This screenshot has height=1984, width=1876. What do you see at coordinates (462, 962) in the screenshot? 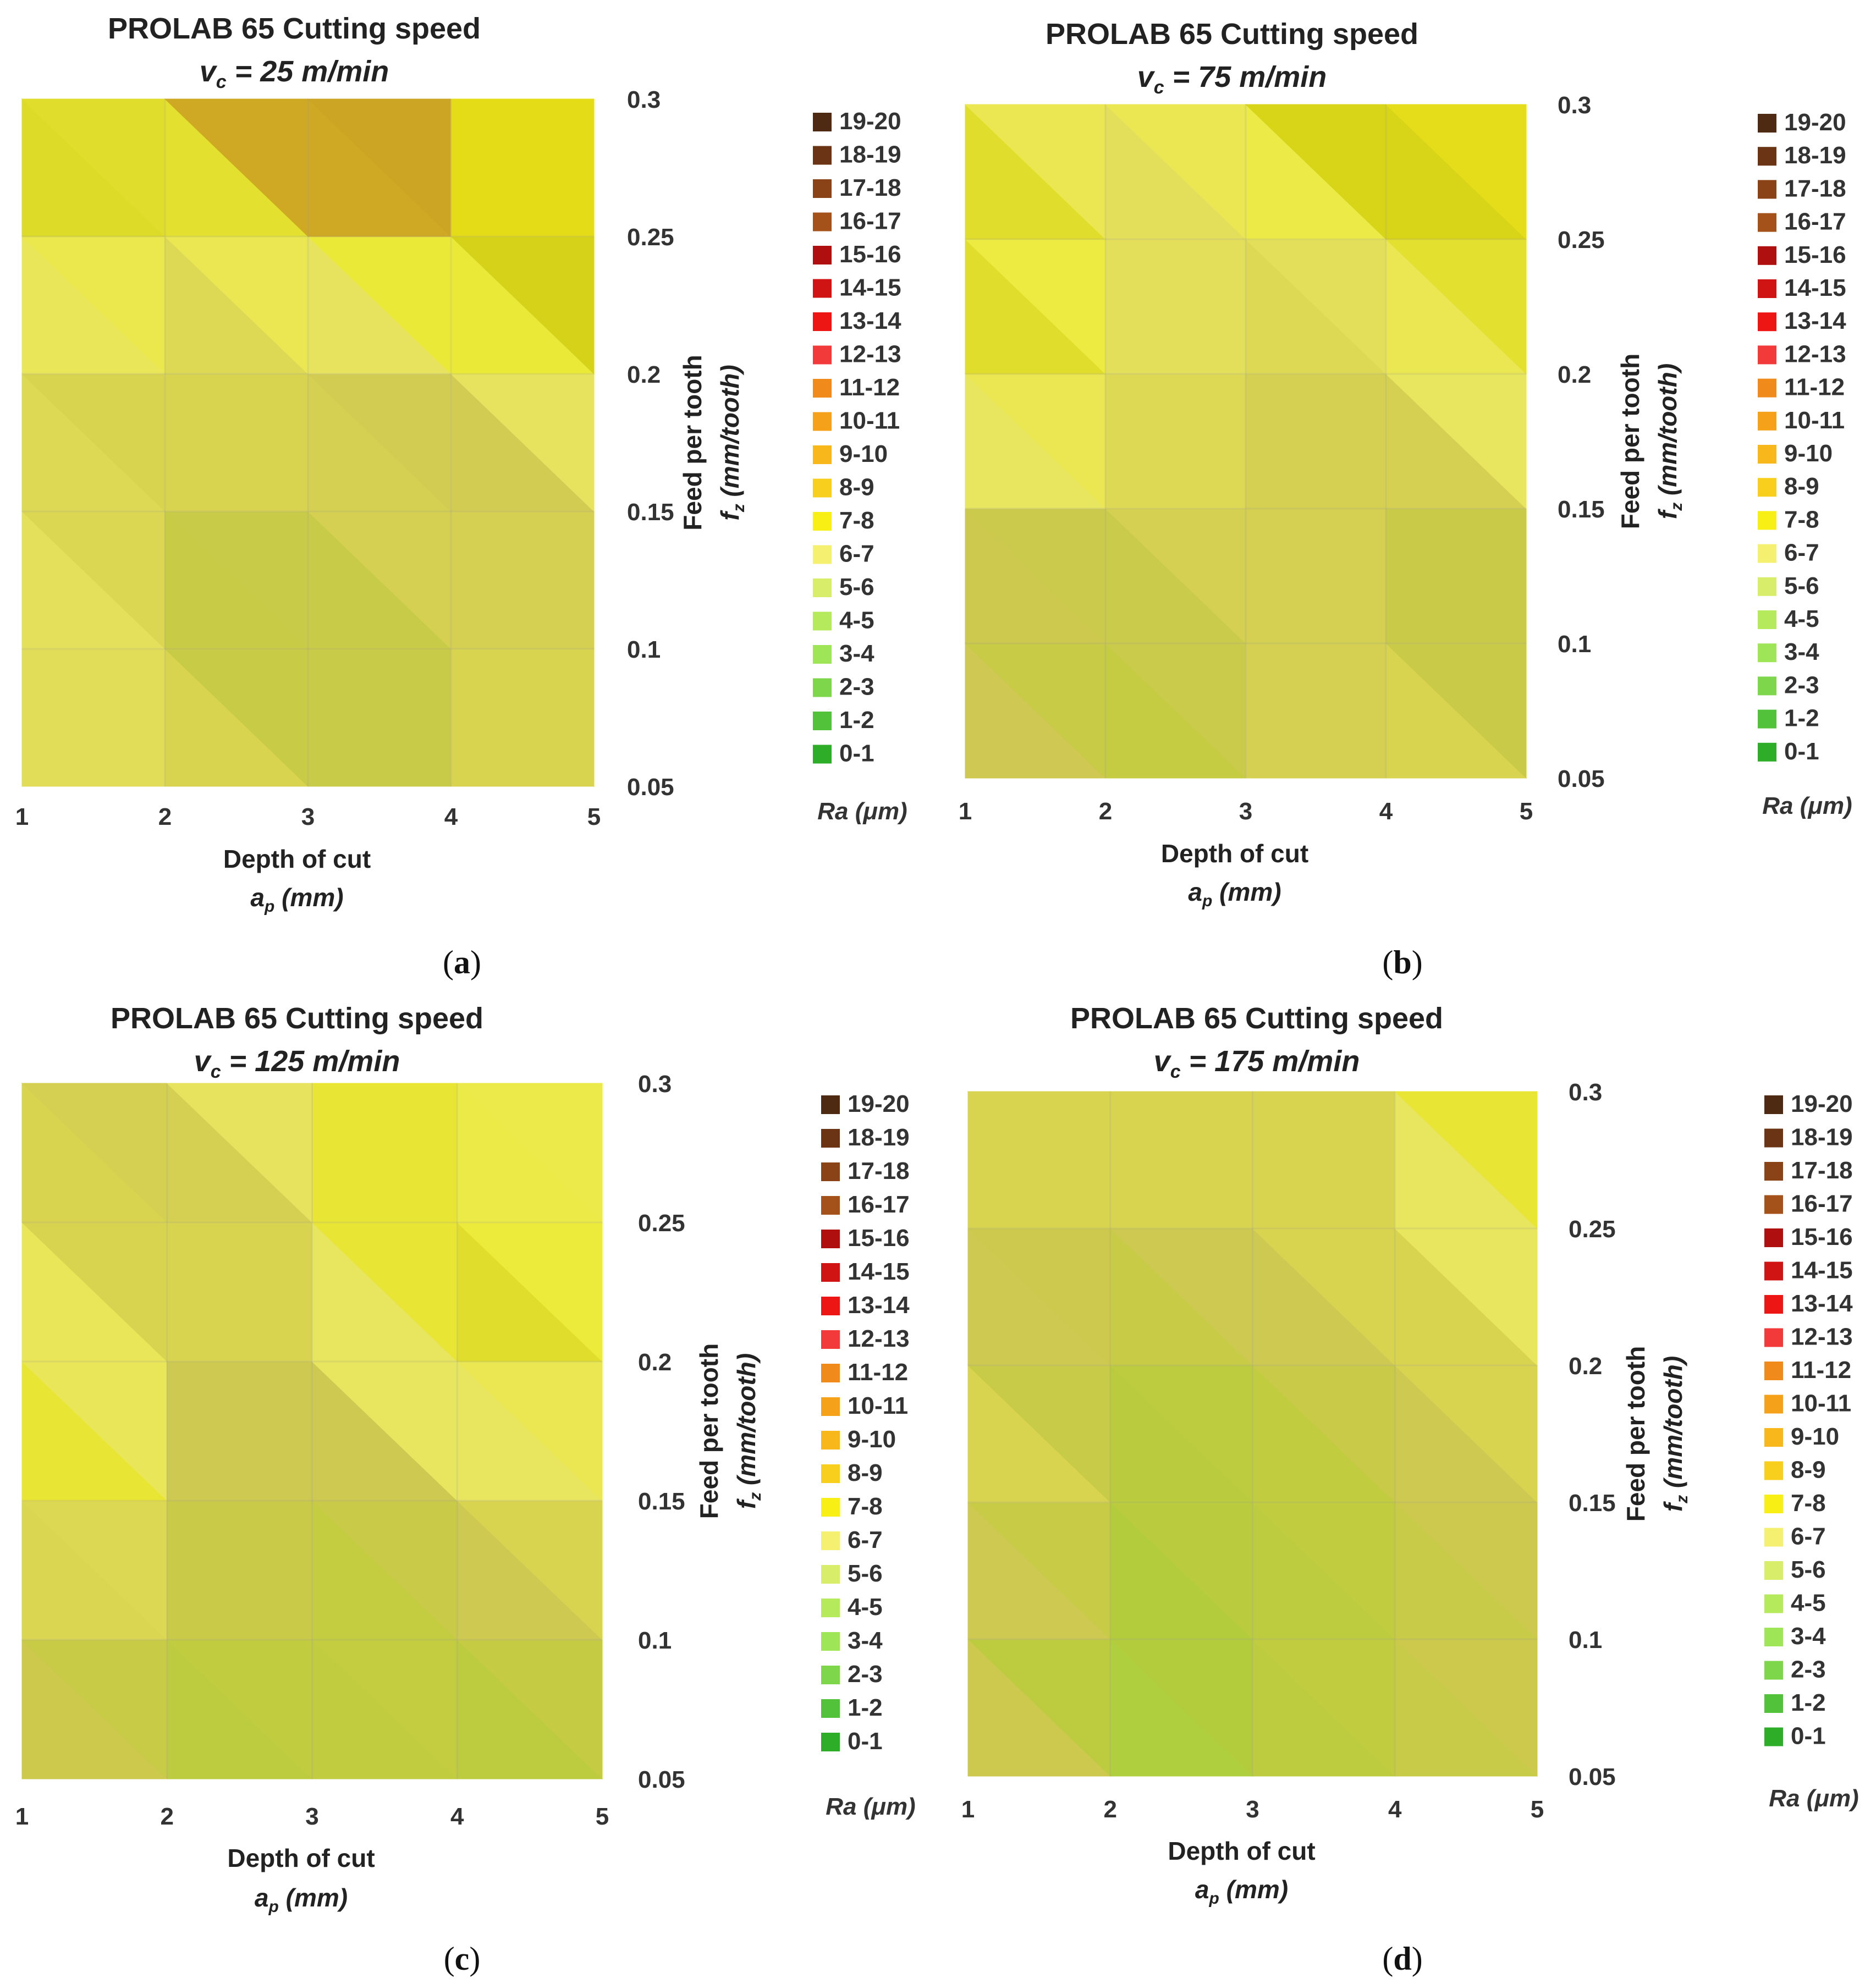
I see `panel-label: (a)` at bounding box center [462, 962].